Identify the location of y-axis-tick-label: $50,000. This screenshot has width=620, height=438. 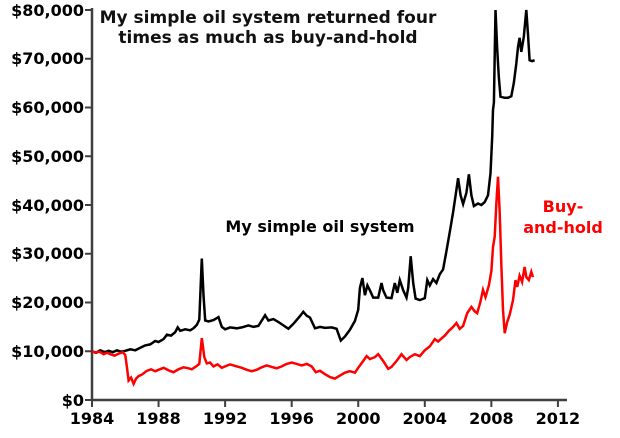
(47, 156).